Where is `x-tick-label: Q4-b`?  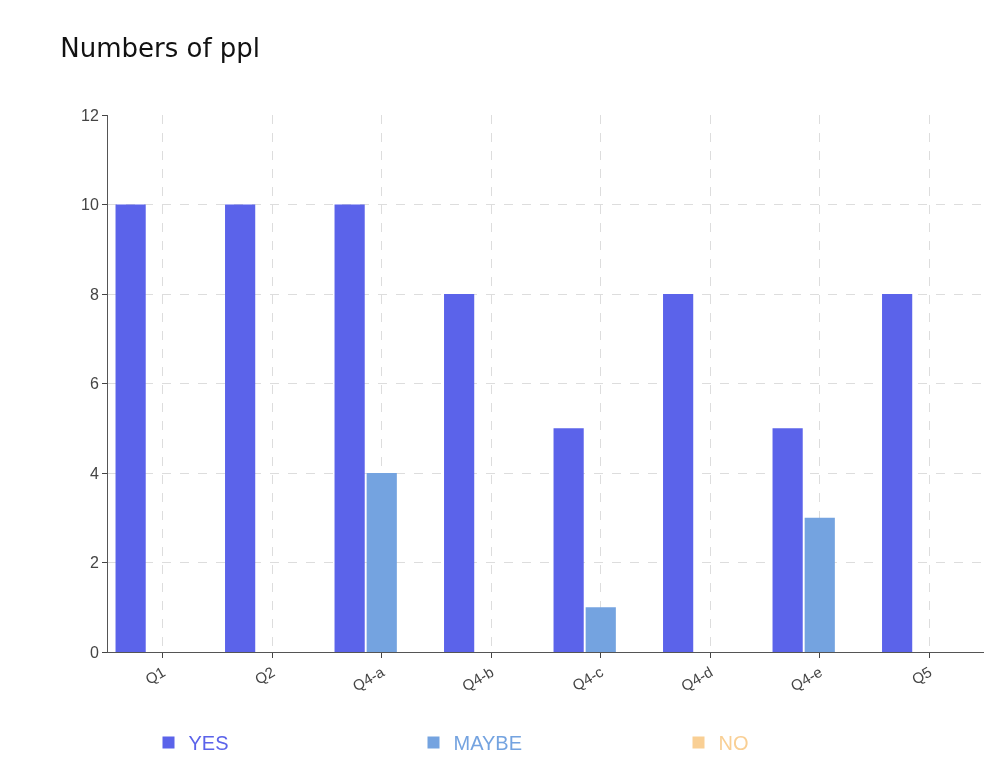 x-tick-label: Q4-b is located at coordinates (478, 678).